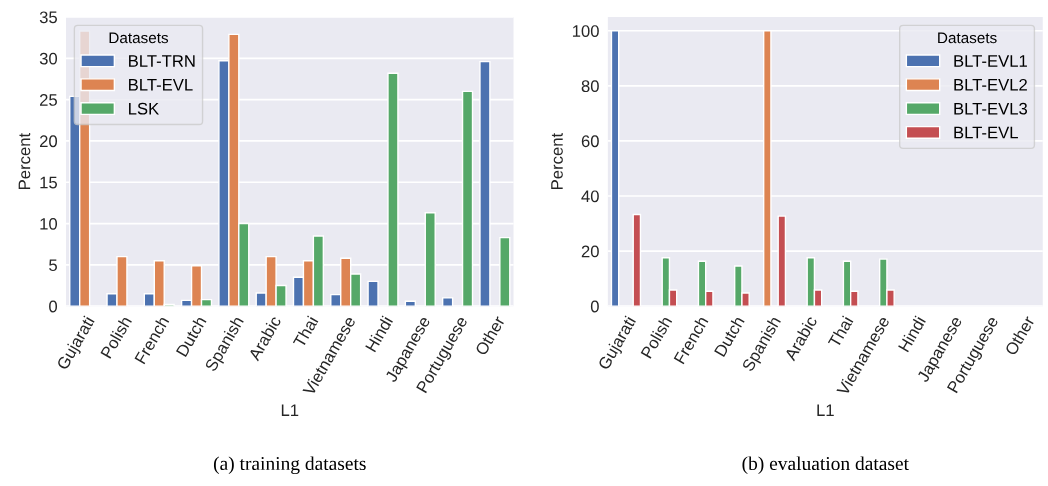 This screenshot has width=1048, height=486. What do you see at coordinates (590, 141) in the screenshot?
I see `y-tick-label: 60` at bounding box center [590, 141].